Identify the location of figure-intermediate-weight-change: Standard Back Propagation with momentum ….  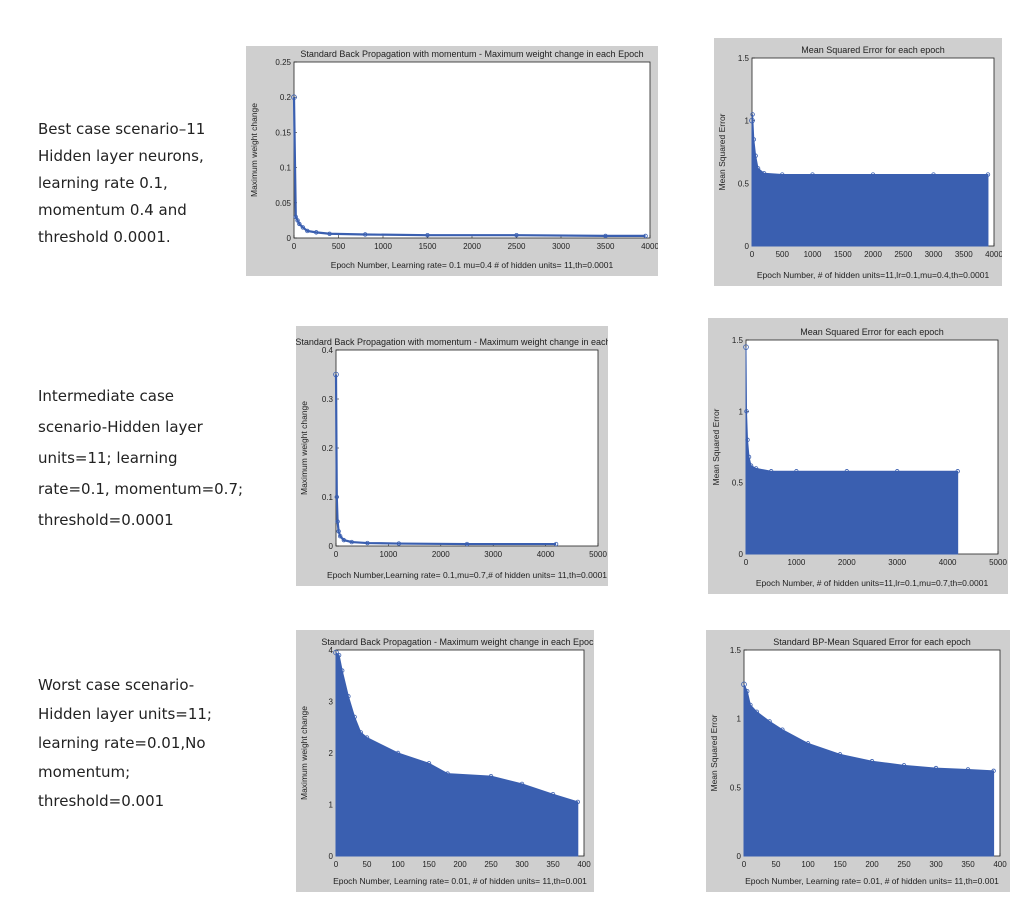
(452, 456).